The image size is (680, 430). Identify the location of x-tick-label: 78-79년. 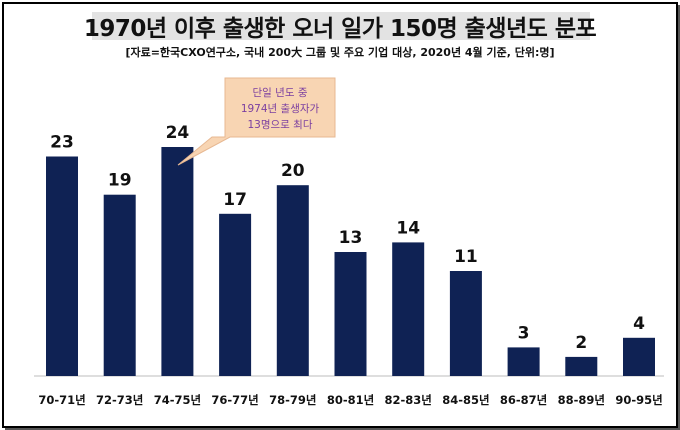
(292, 400).